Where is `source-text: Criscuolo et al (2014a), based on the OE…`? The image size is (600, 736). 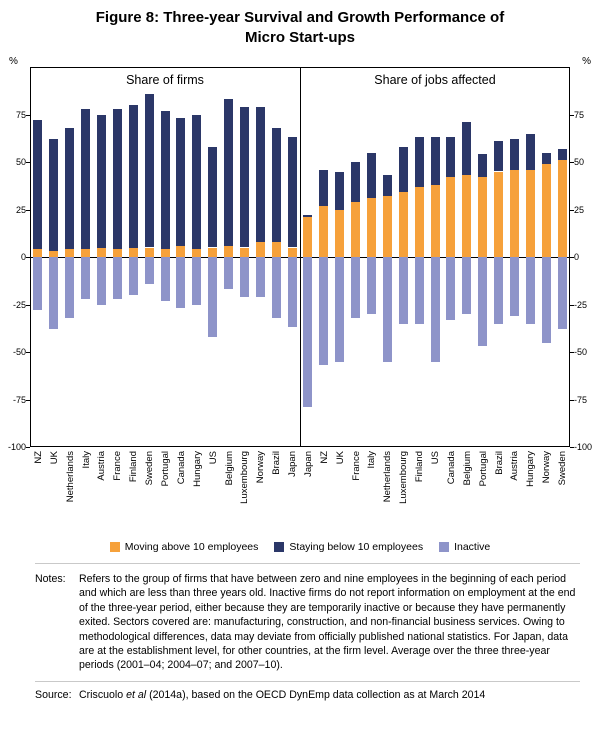 source-text: Criscuolo et al (2014a), based on the OE… is located at coordinates (329, 695).